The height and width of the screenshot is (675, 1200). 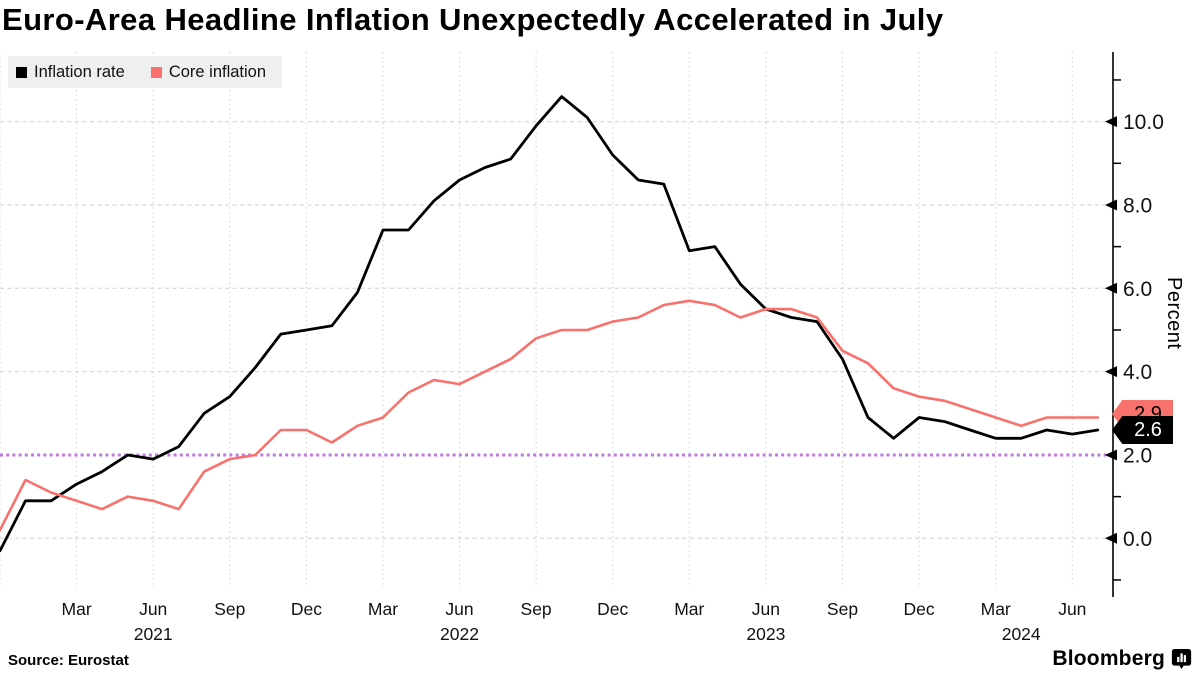 I want to click on y-axis-title: Percent, so click(x=1174, y=313).